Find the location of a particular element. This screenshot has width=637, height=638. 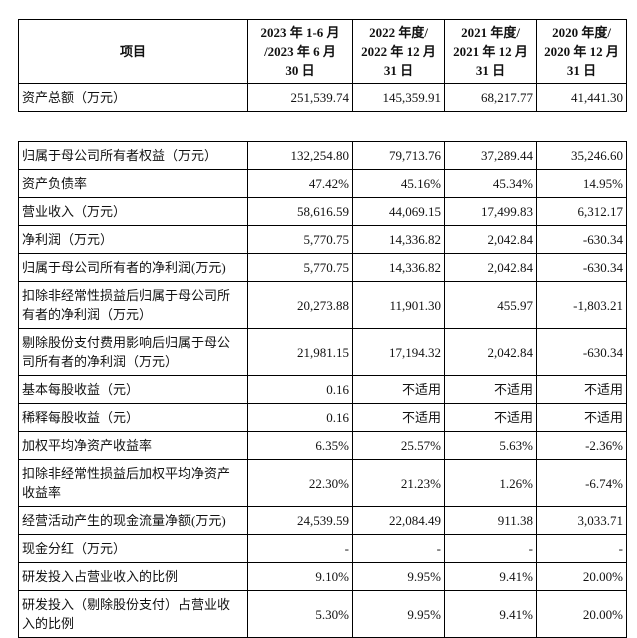

row-label: 经营活动产生的现金流量净额(万元) is located at coordinates (133, 520).